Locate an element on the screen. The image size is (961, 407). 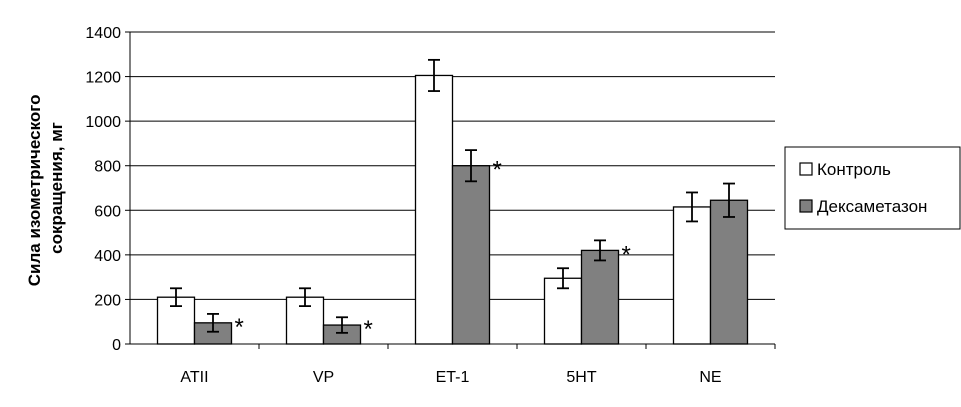
x-tick-label: NE is located at coordinates (710, 377).